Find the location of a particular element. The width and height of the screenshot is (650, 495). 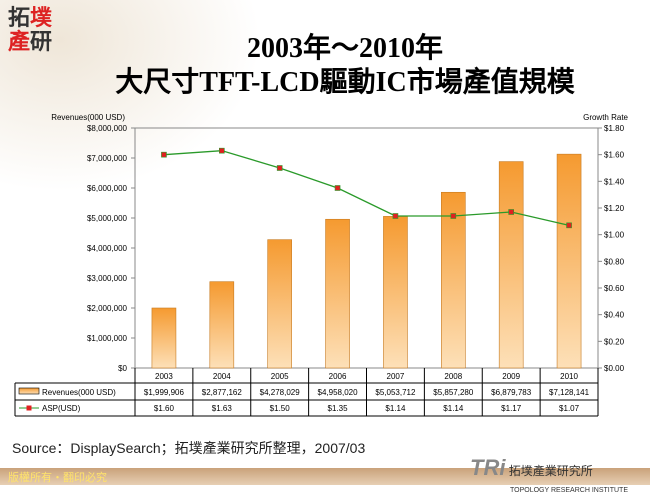

legend-asp-marker is located at coordinates (29, 408).